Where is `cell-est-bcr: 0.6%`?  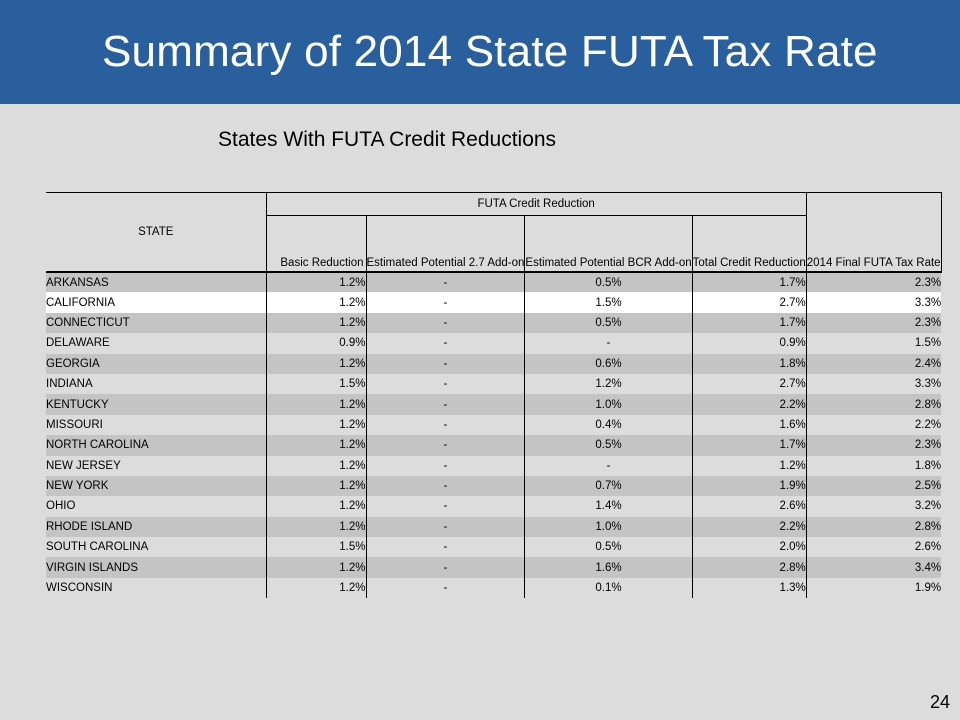 cell-est-bcr: 0.6% is located at coordinates (608, 363).